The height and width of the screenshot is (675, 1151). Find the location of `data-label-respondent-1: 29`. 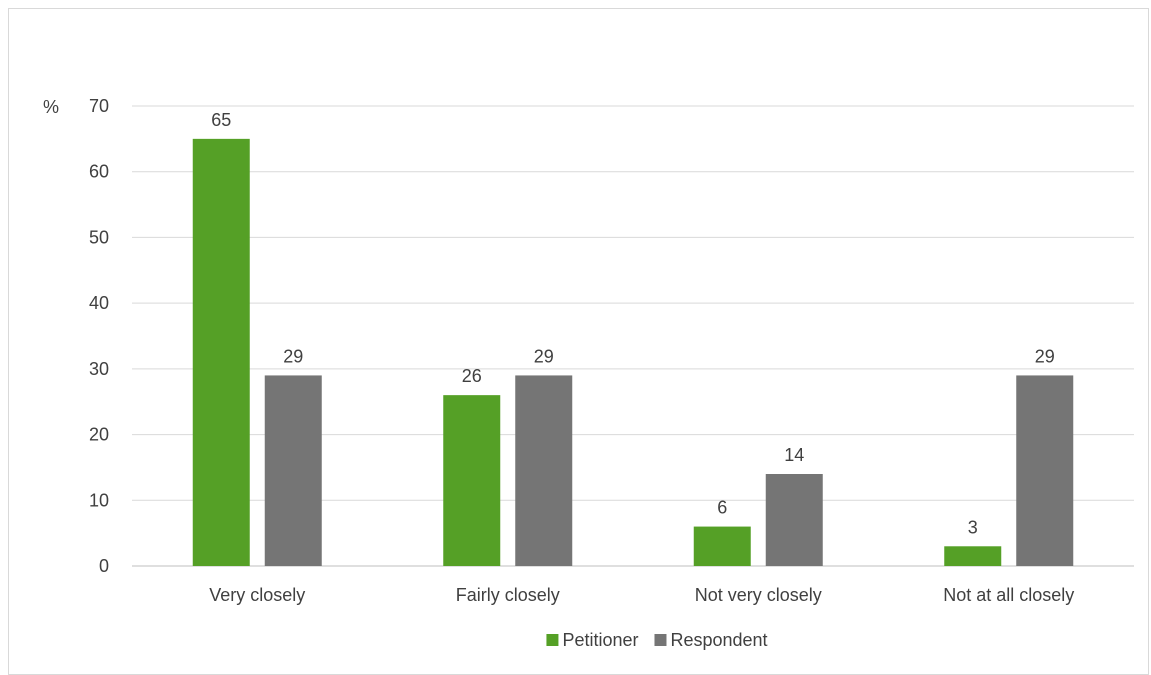

data-label-respondent-1: 29 is located at coordinates (544, 356).